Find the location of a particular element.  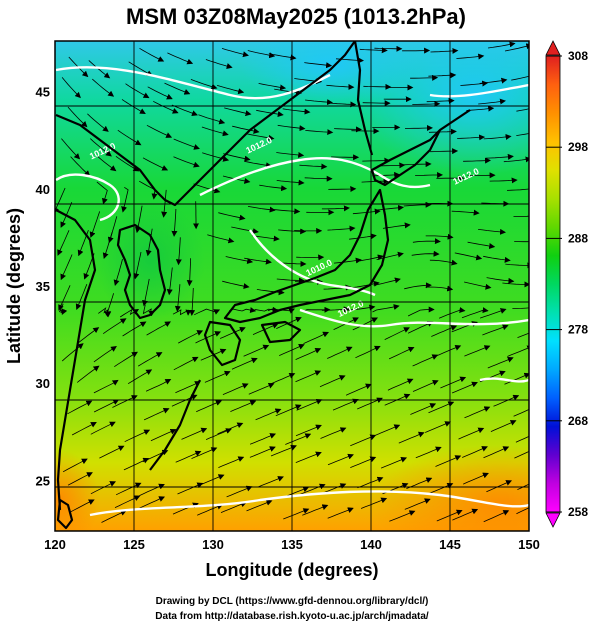

colorbar-tick-label: 278 is located at coordinates (578, 330).